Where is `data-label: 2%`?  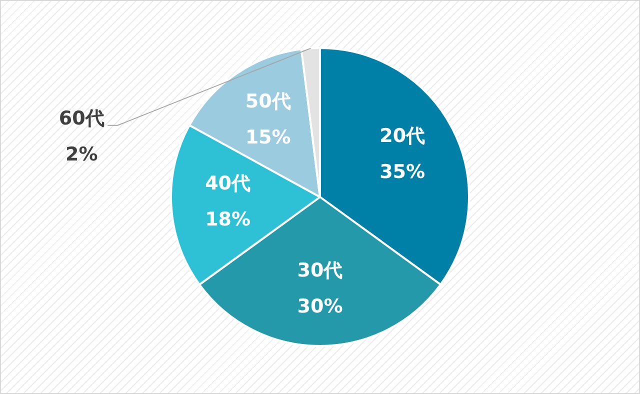 data-label: 2% is located at coordinates (81, 154).